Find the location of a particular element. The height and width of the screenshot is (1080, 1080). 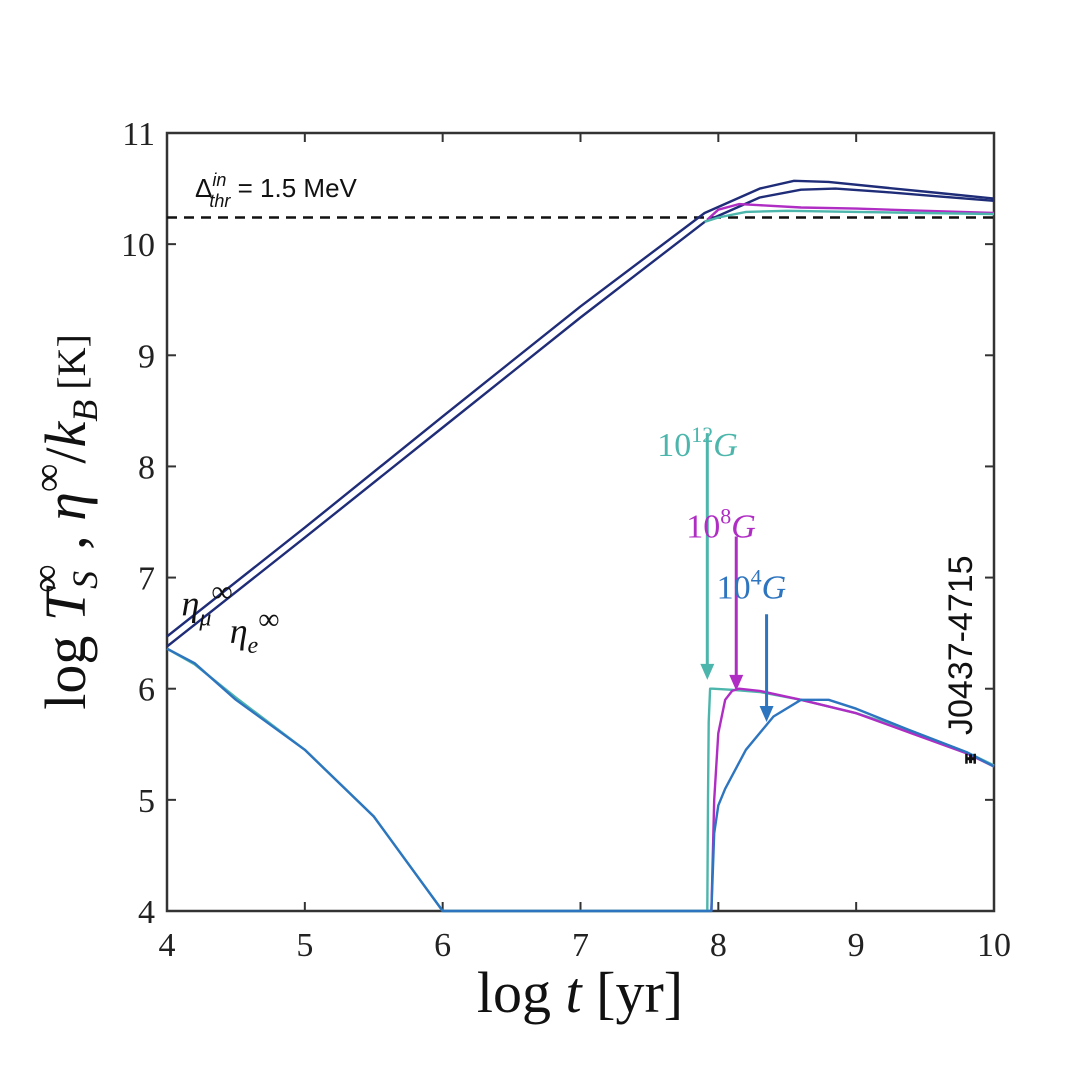

field-label-1e12: 1012G is located at coordinates (697, 443).